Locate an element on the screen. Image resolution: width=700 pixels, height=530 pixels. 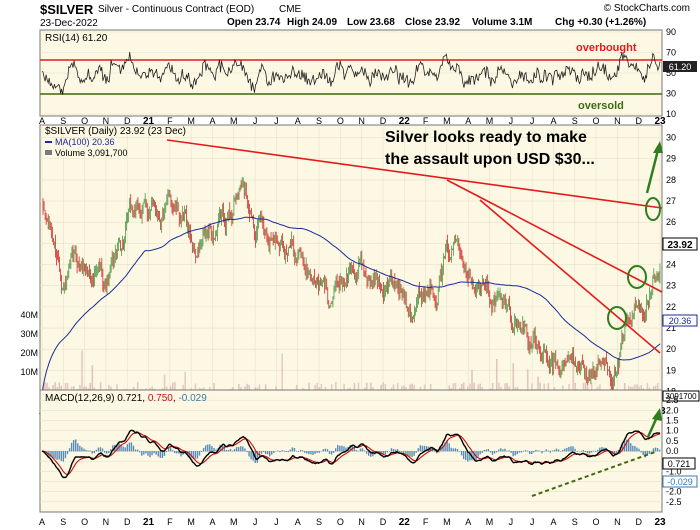
macd-tick-label: 0.0 is located at coordinates (672, 451).